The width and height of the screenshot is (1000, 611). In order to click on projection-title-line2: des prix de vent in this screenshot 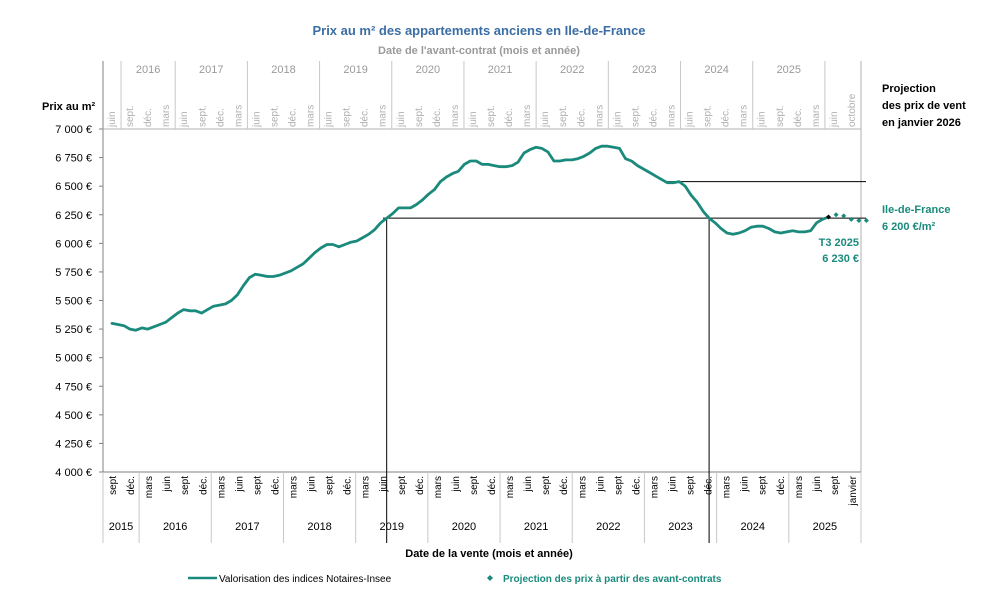, I will do `click(924, 106)`.